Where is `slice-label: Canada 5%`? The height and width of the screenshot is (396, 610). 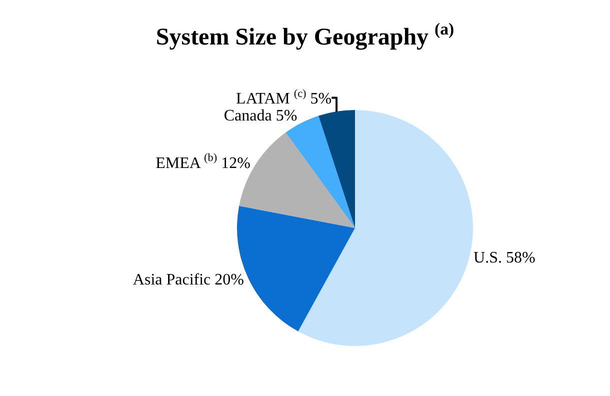
slice-label: Canada 5% is located at coordinates (261, 116).